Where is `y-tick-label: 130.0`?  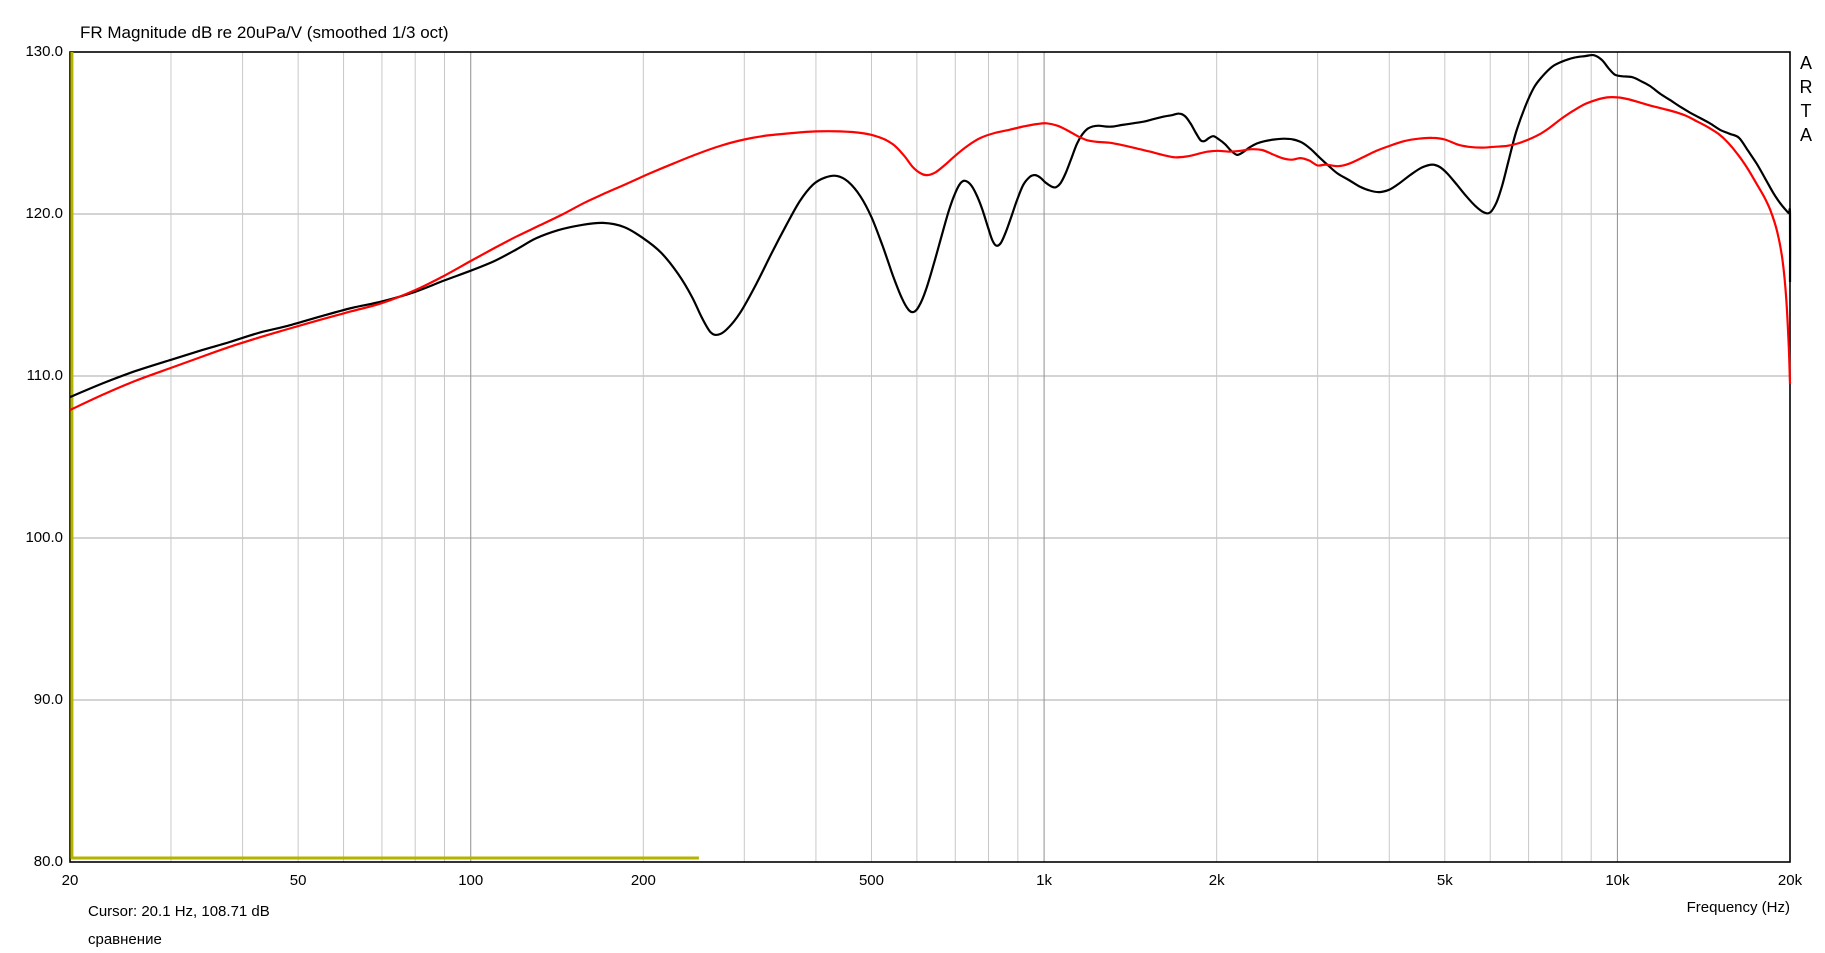
y-tick-label: 130.0 is located at coordinates (44, 51).